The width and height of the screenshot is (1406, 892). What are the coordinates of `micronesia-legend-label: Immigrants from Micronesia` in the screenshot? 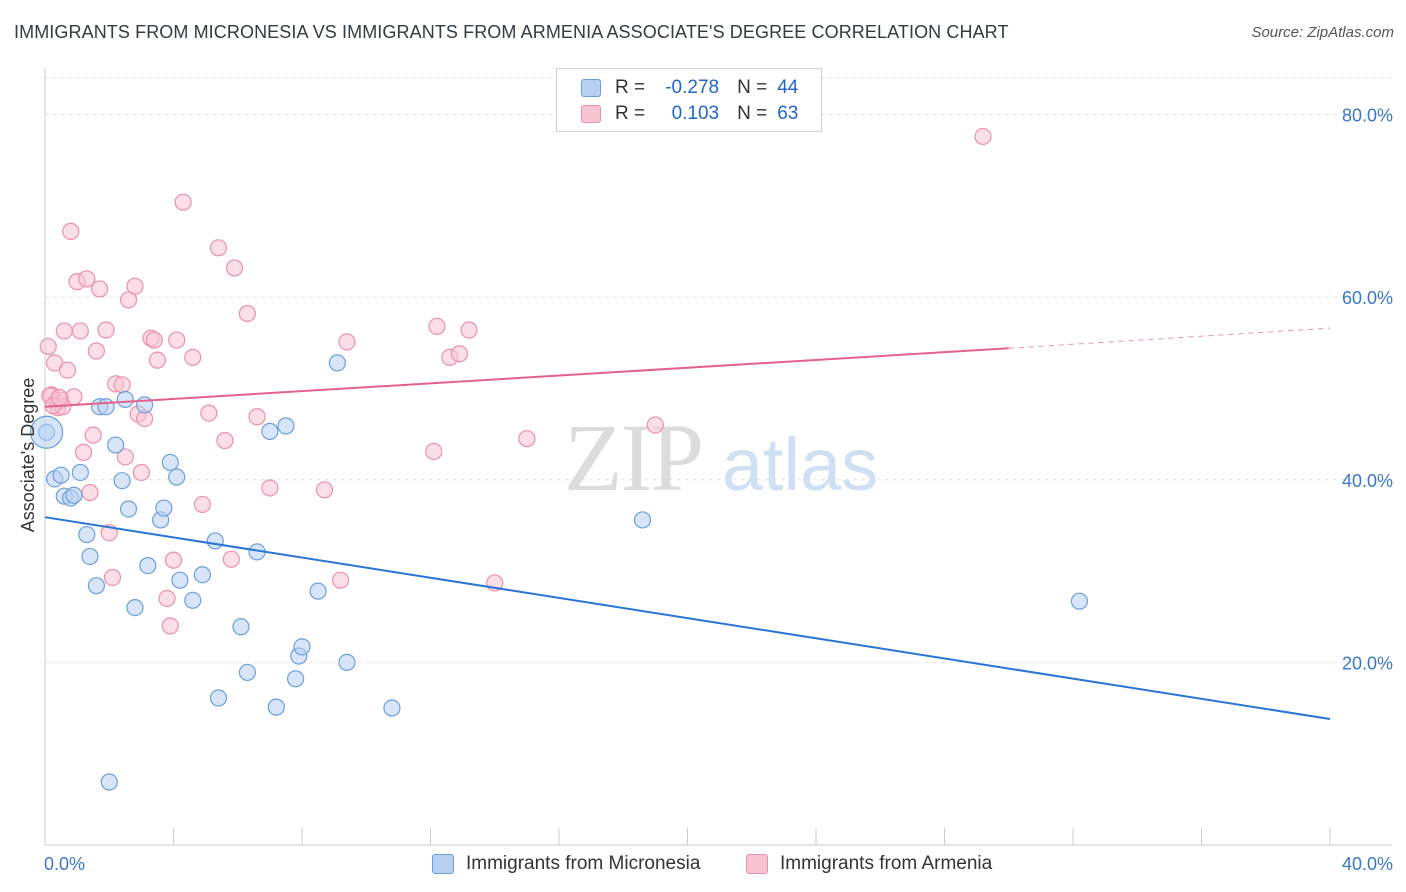 It's located at (583, 863).